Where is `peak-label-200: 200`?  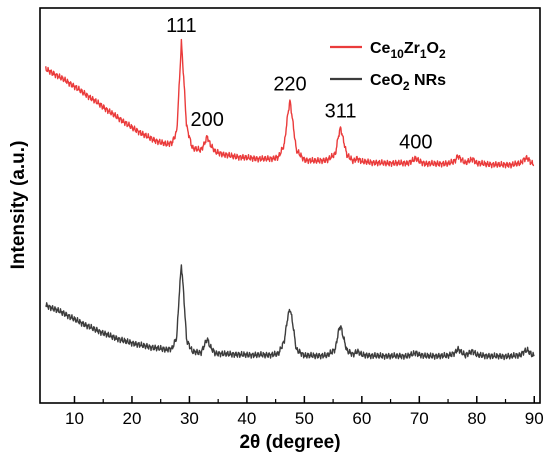 peak-label-200: 200 is located at coordinates (207, 120).